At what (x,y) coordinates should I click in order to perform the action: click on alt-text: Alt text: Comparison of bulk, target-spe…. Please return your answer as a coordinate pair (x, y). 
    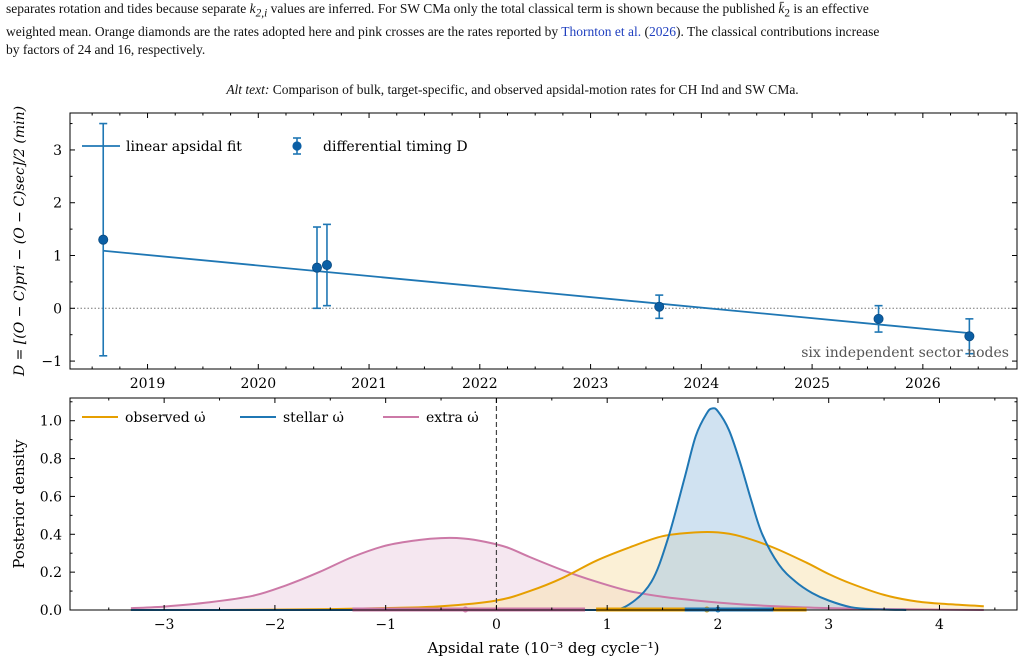
    Looking at the image, I should click on (512, 90).